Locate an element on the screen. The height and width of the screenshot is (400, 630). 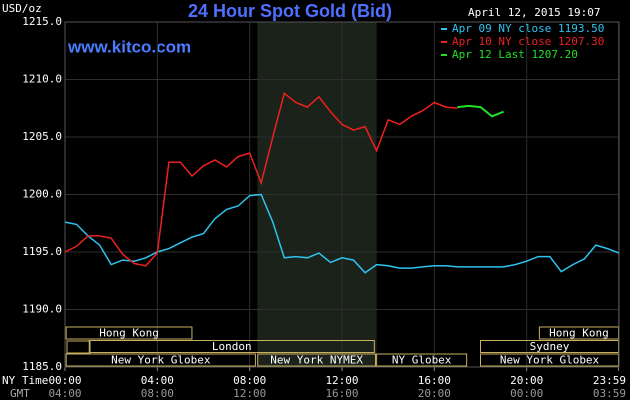
x2-tick-label: 12:00 is located at coordinates (249, 393).